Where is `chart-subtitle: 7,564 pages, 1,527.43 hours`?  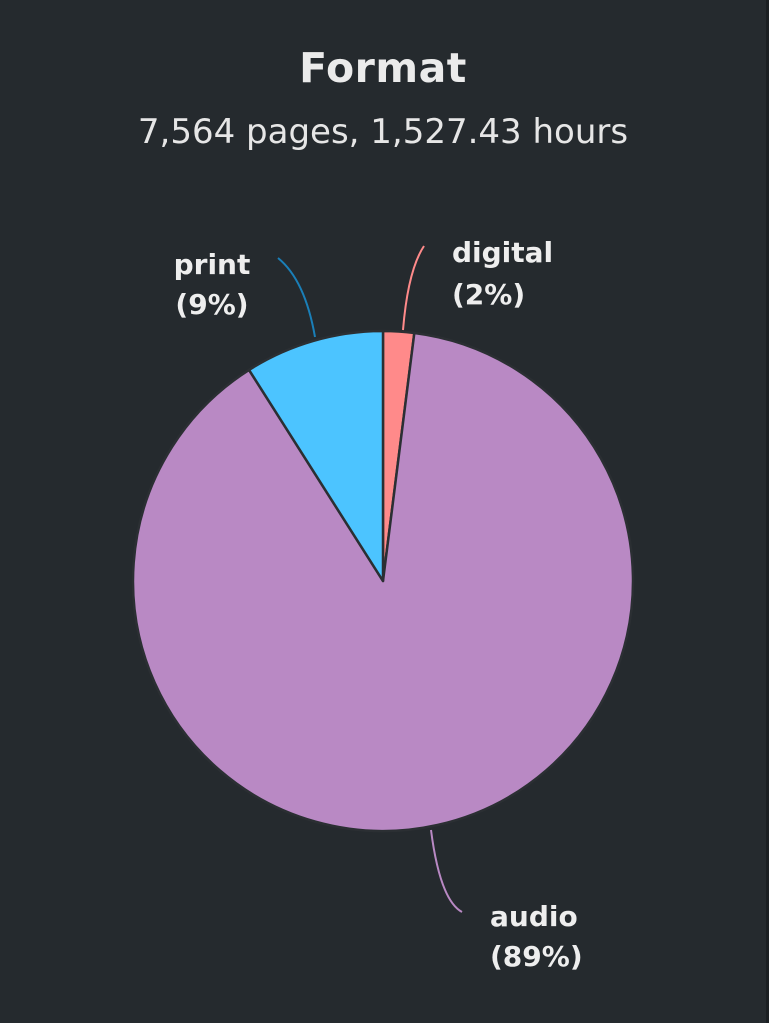
chart-subtitle: 7,564 pages, 1,527.43 hours is located at coordinates (383, 132).